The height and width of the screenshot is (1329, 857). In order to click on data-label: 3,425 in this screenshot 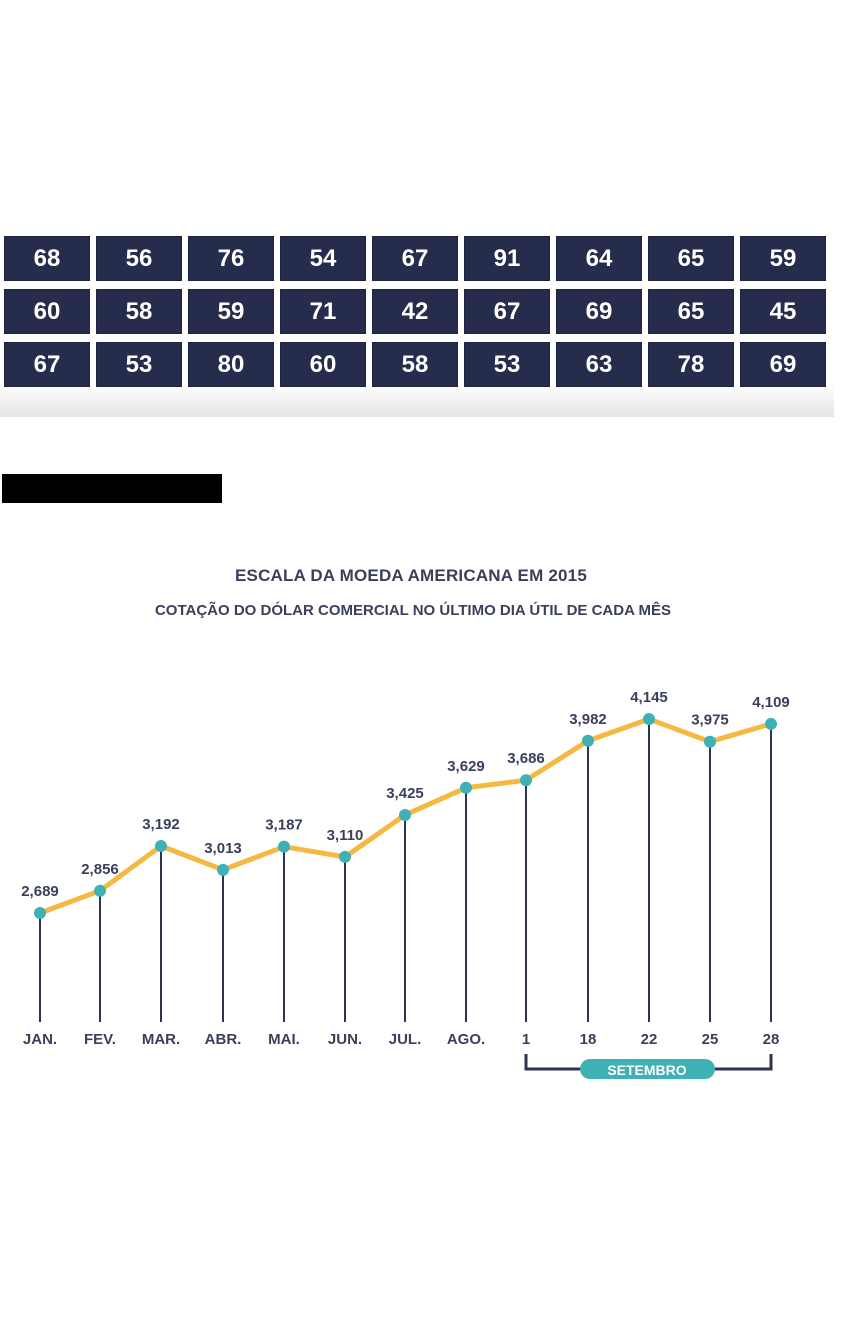, I will do `click(405, 793)`.